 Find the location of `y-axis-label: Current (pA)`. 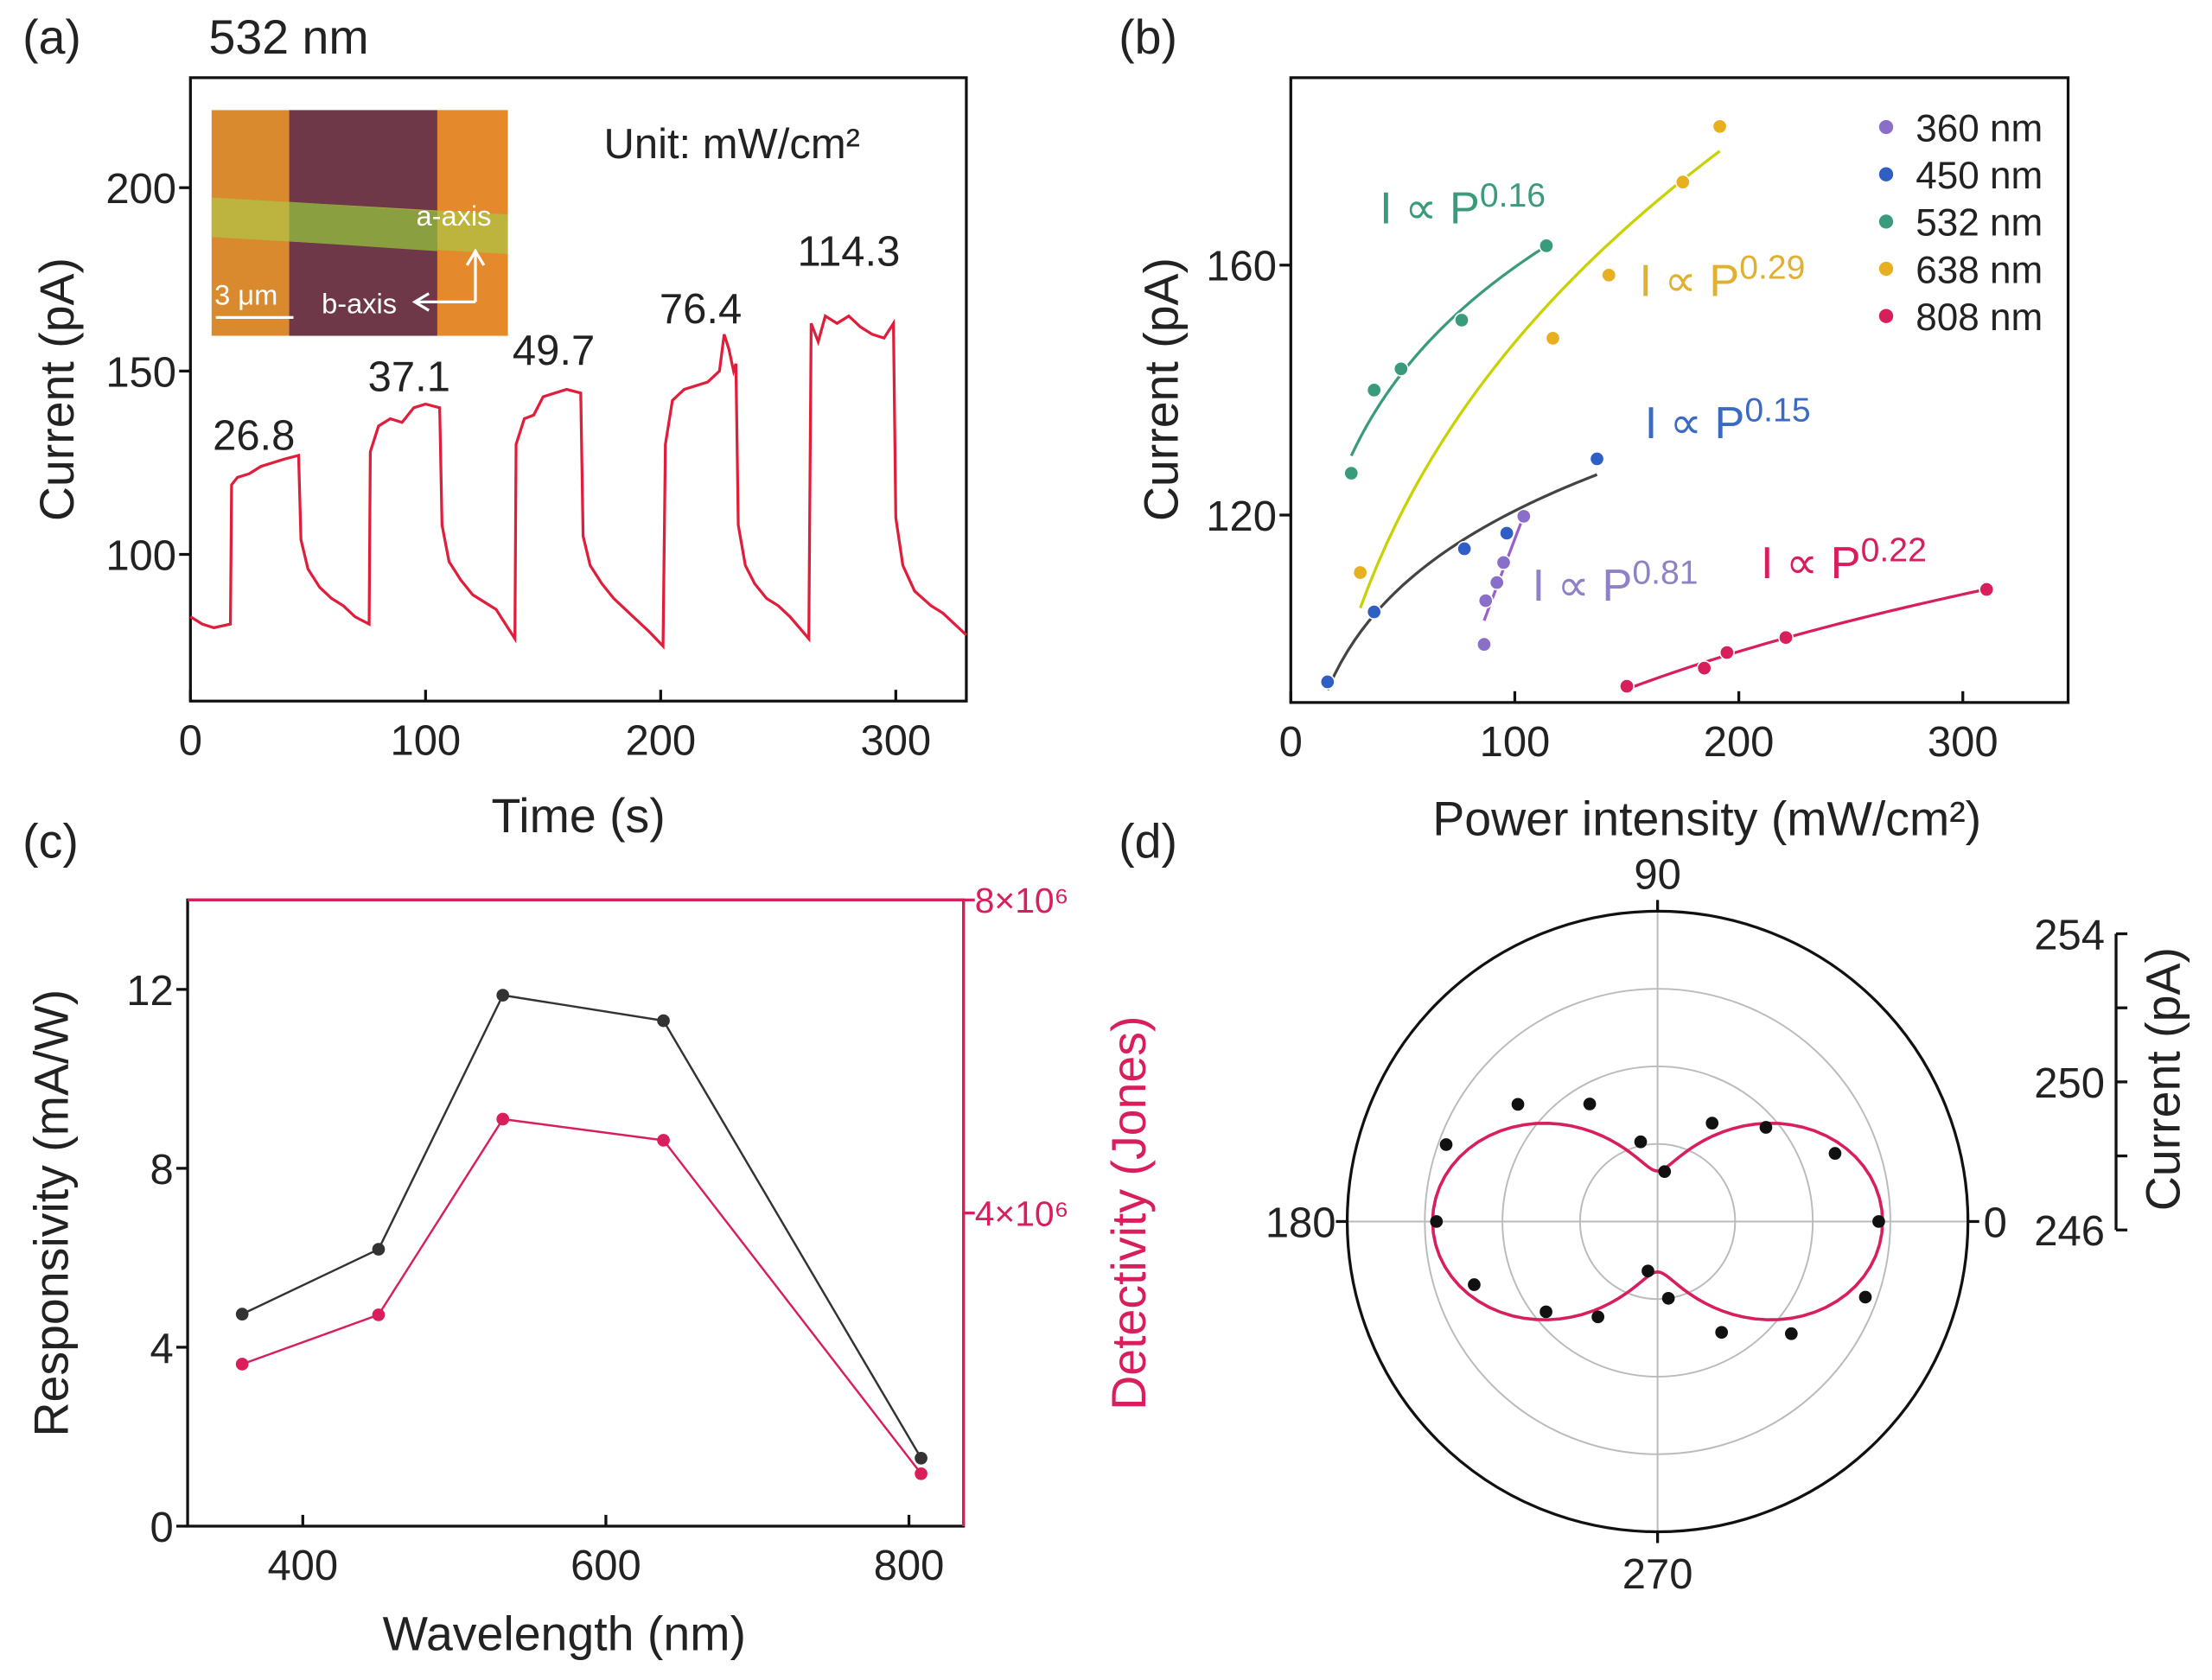

y-axis-label: Current (pA) is located at coordinates (57, 389).